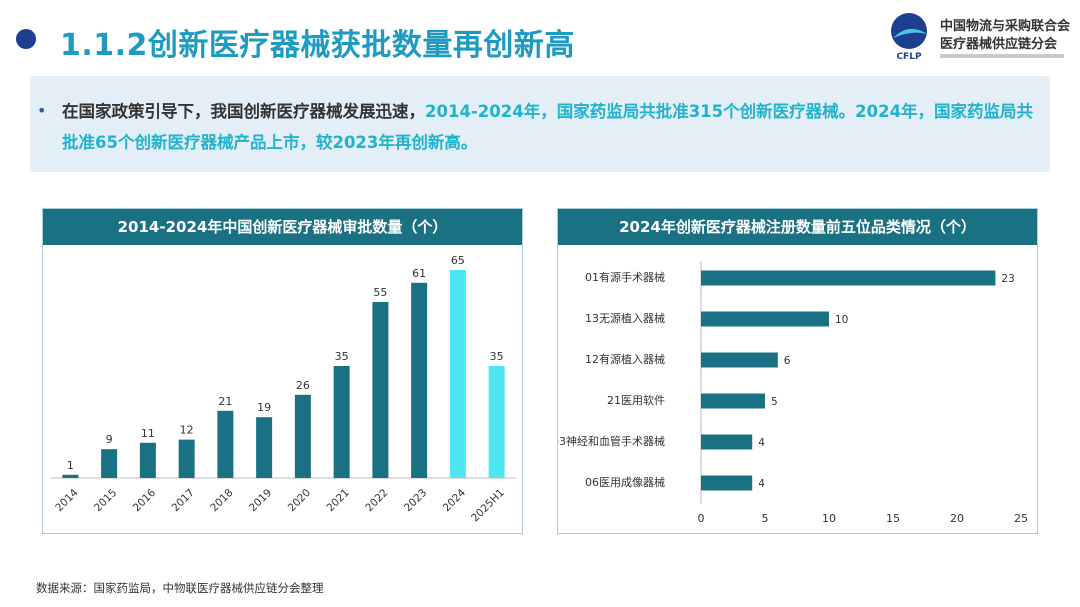  Describe the element at coordinates (342, 356) in the screenshot. I see `bar-value-label-2021: 35` at that location.